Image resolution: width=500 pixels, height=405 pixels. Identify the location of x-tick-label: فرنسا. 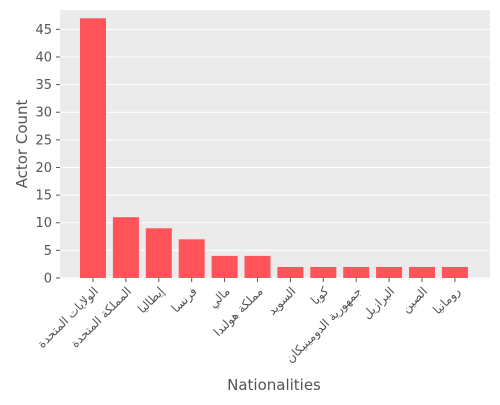
(185, 300).